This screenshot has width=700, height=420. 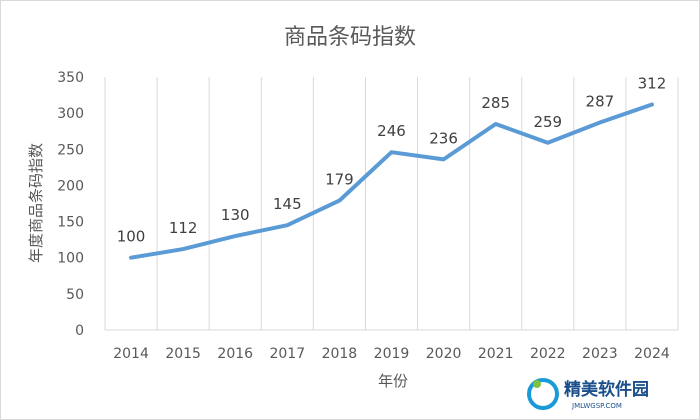 I want to click on y-axis-ticks: 0 50 100 150 200 250 300 350, so click(x=70, y=204).